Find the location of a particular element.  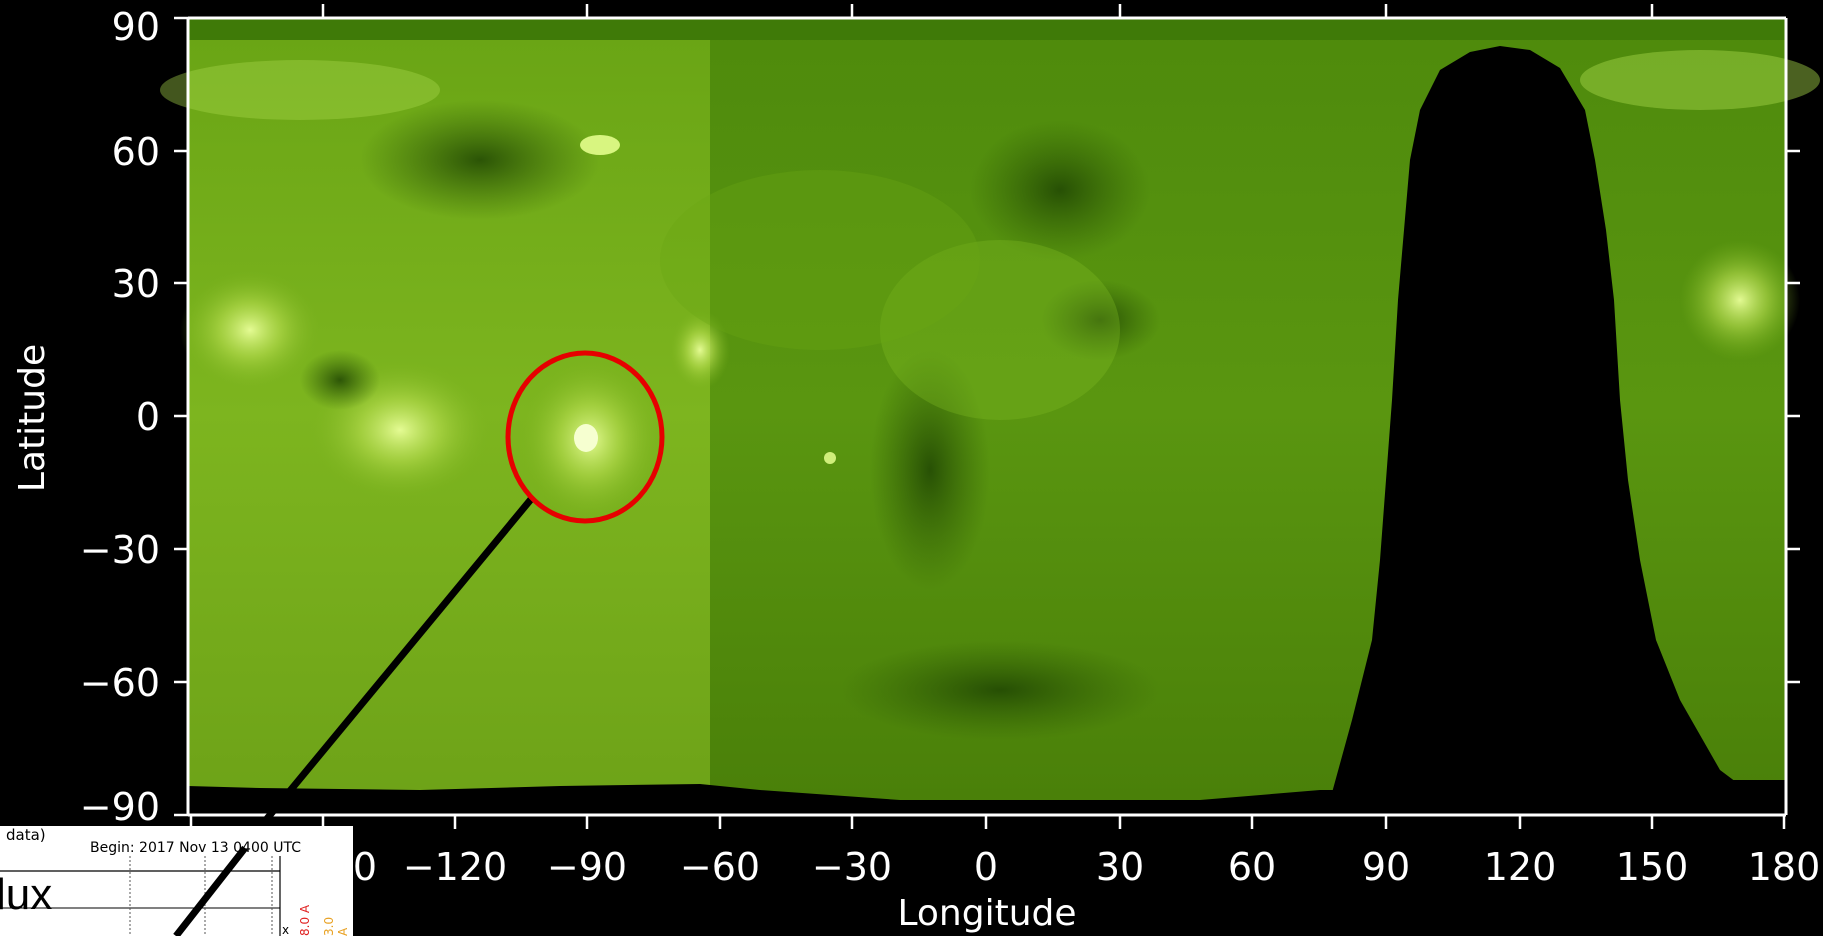

x-tick-label: 30 is located at coordinates (1120, 867).